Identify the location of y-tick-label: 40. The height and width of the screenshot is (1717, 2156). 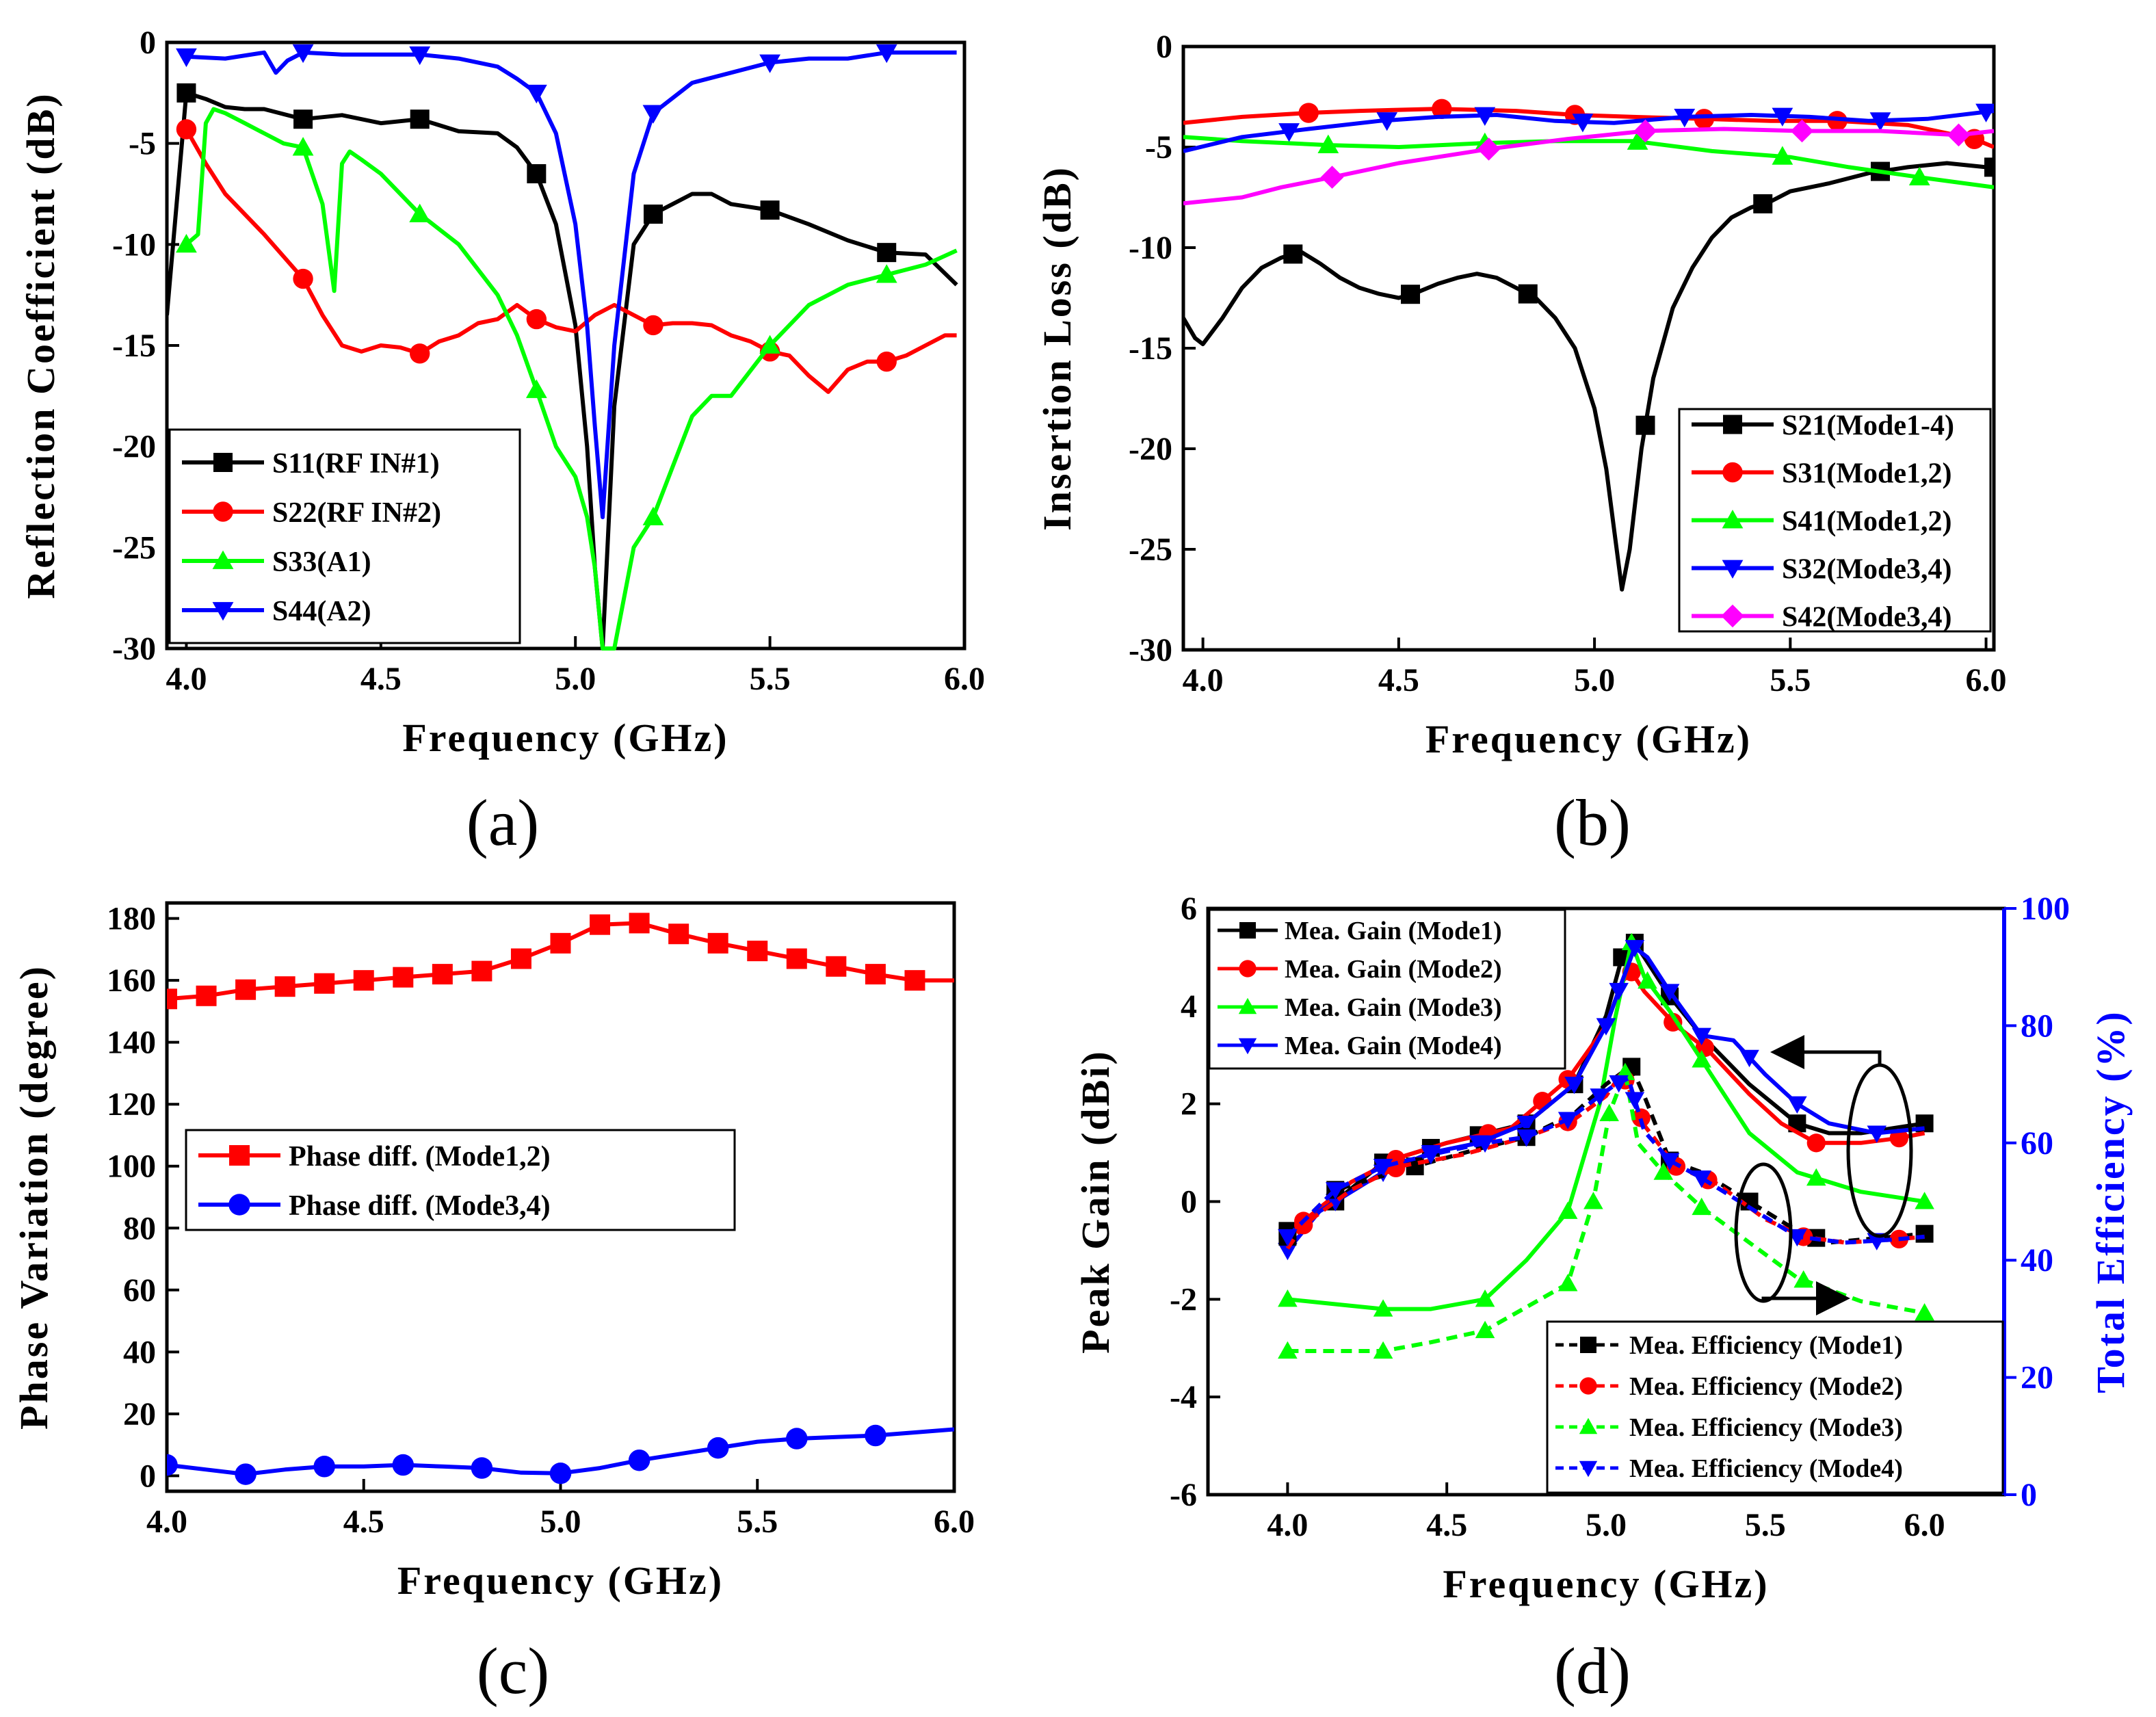
(139, 1352).